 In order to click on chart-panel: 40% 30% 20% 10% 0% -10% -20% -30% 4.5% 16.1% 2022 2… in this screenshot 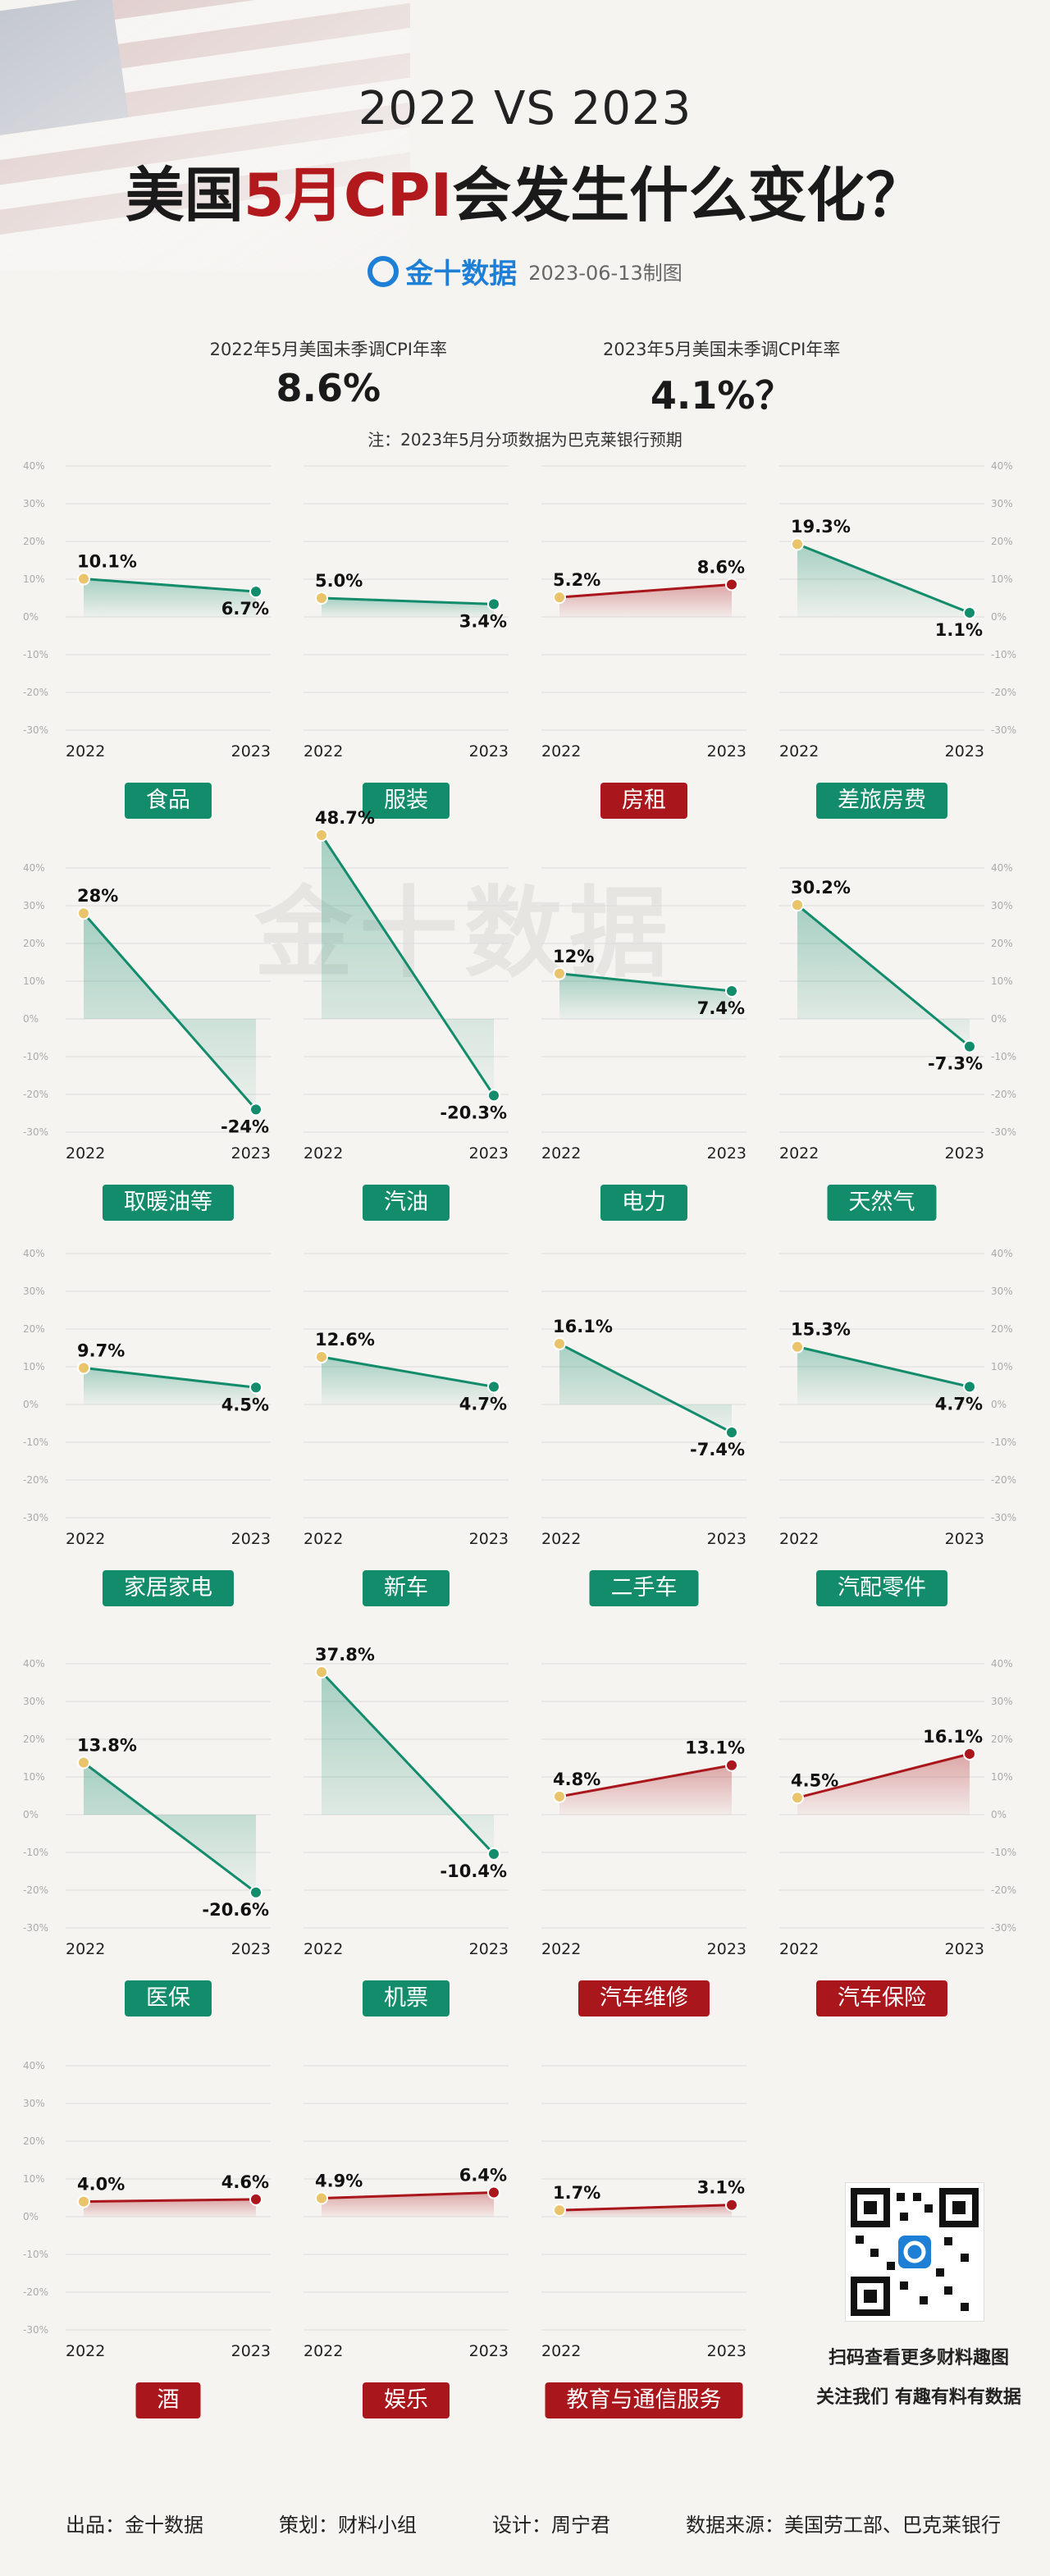, I will do `click(898, 1838)`.